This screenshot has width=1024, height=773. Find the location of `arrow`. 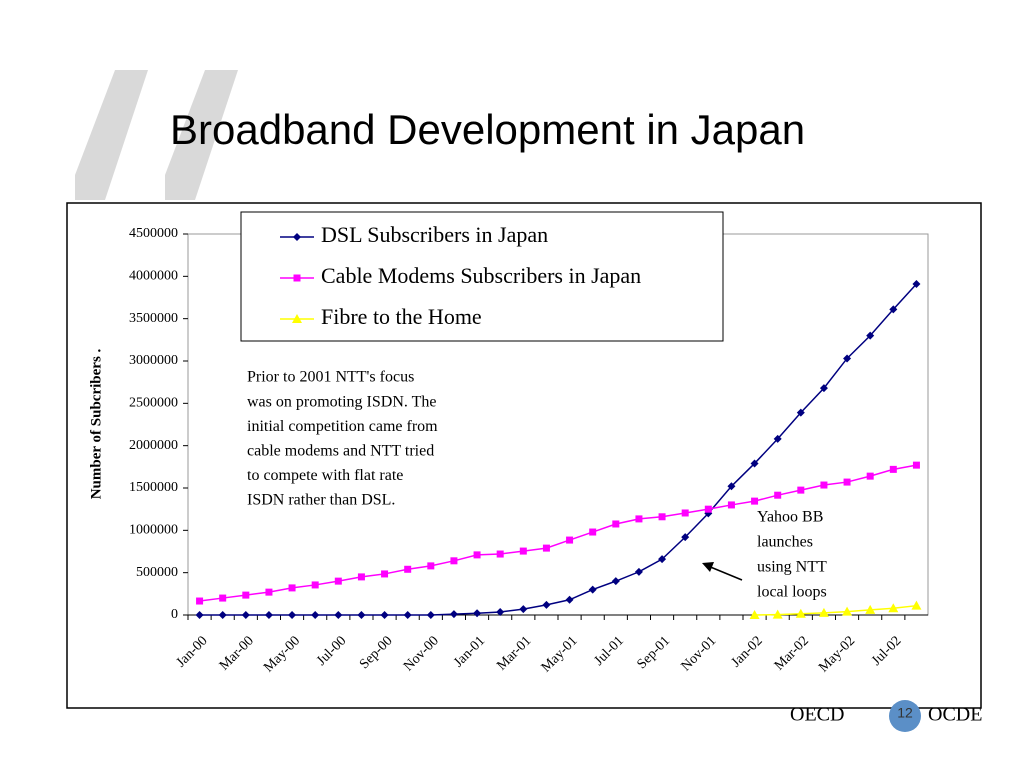

arrow is located at coordinates (725, 573).